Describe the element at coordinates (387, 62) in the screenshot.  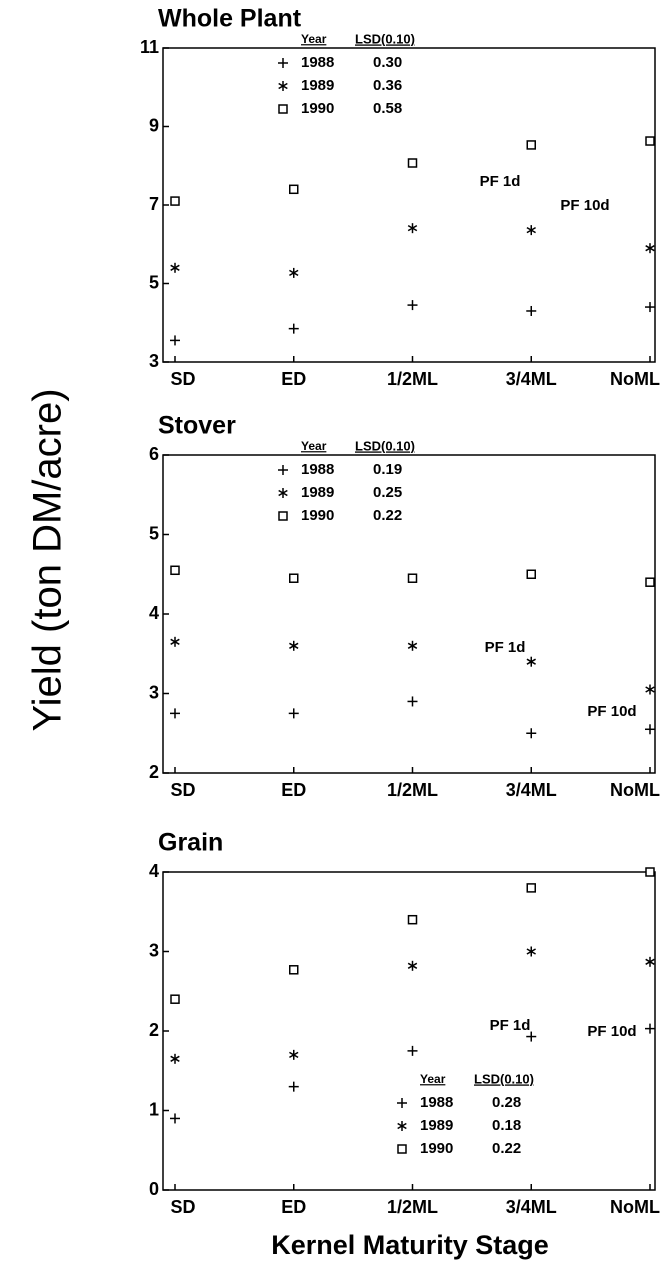
I see `legend-lsd: 0.30` at that location.